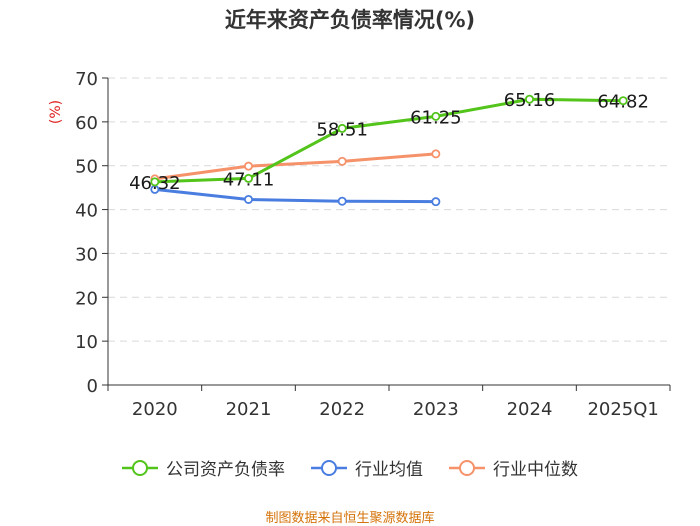  What do you see at coordinates (350, 518) in the screenshot?
I see `source-note: 制图数据来自恒生聚源数据库` at bounding box center [350, 518].